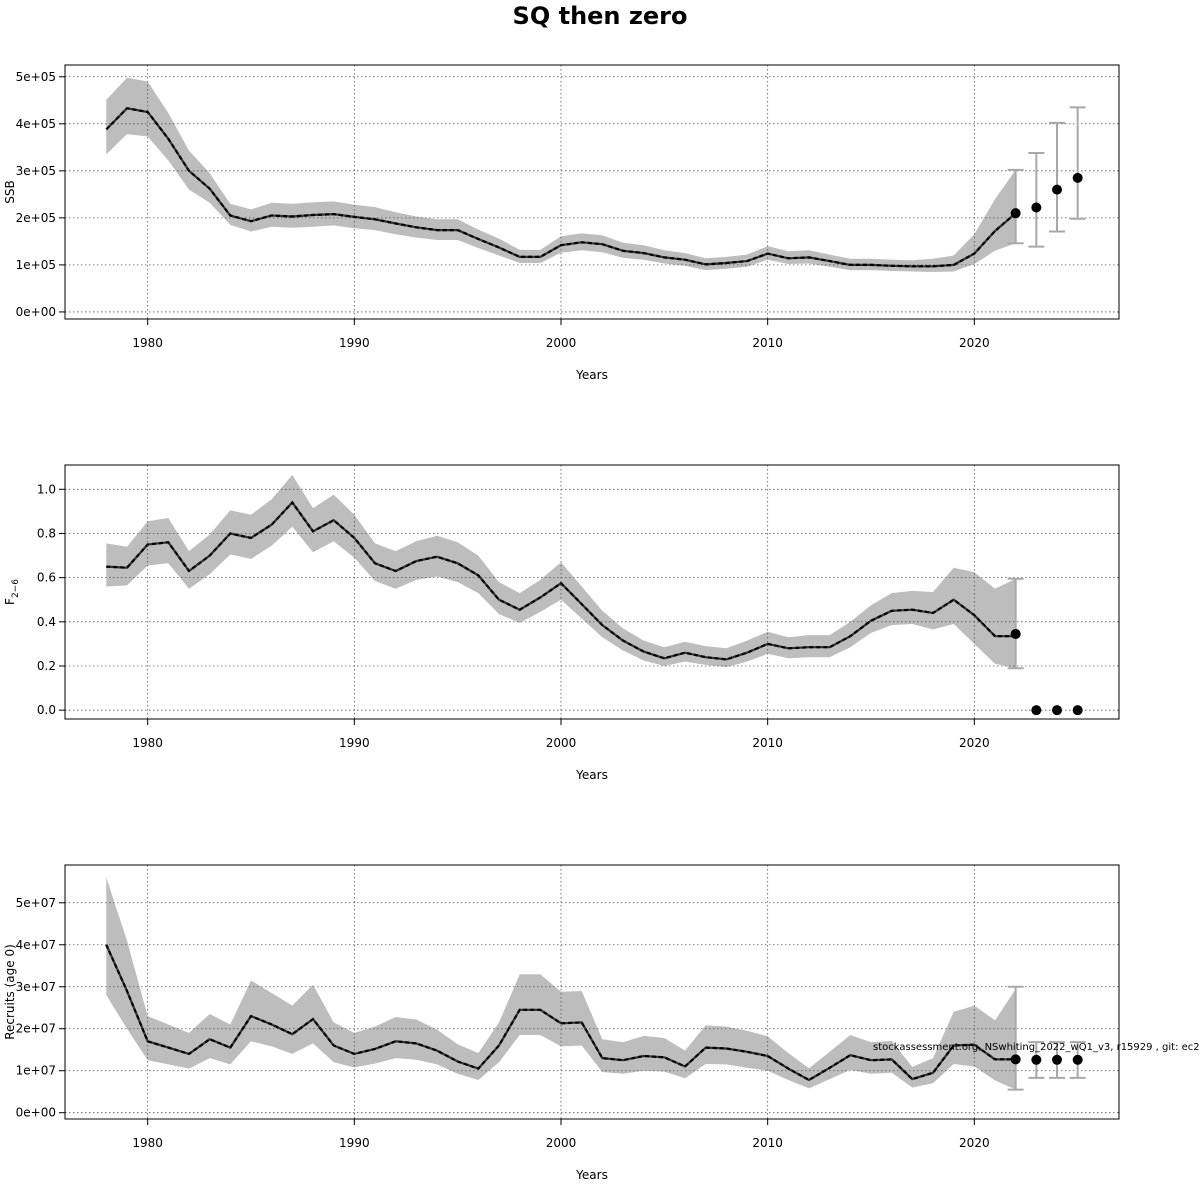 The height and width of the screenshot is (1200, 1200). Describe the element at coordinates (36, 77) in the screenshot. I see `ssb-y-tick-label: 5e+05` at that location.